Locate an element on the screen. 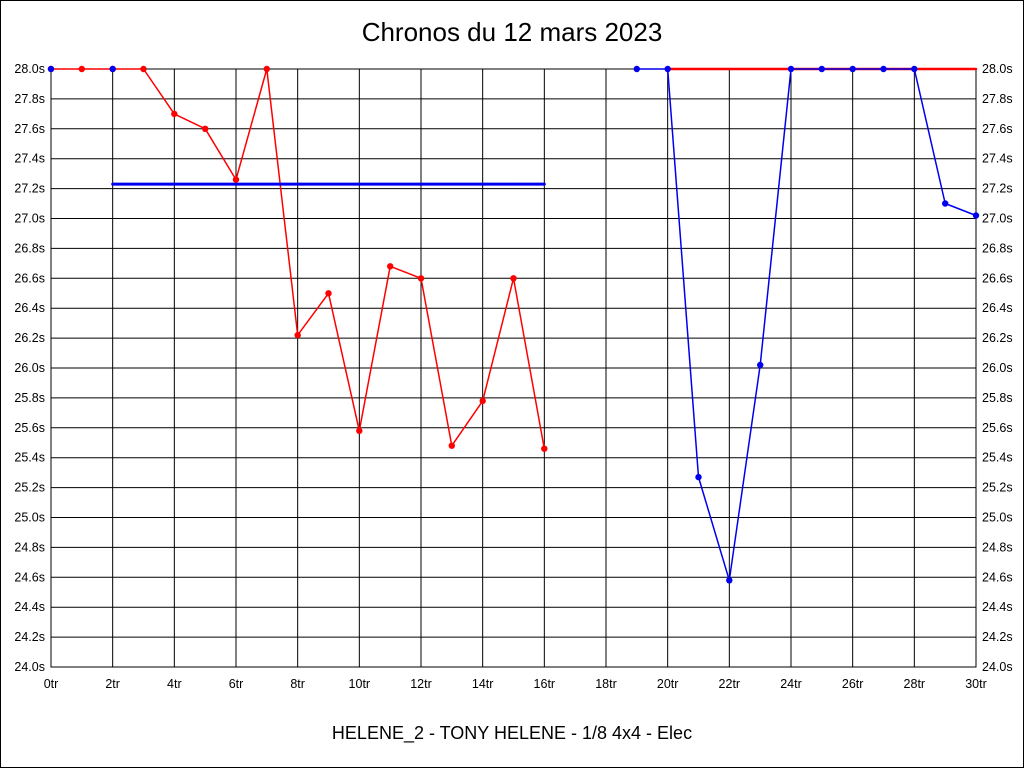 The height and width of the screenshot is (768, 1024). y-tick-label-right: 27.2s is located at coordinates (997, 189).